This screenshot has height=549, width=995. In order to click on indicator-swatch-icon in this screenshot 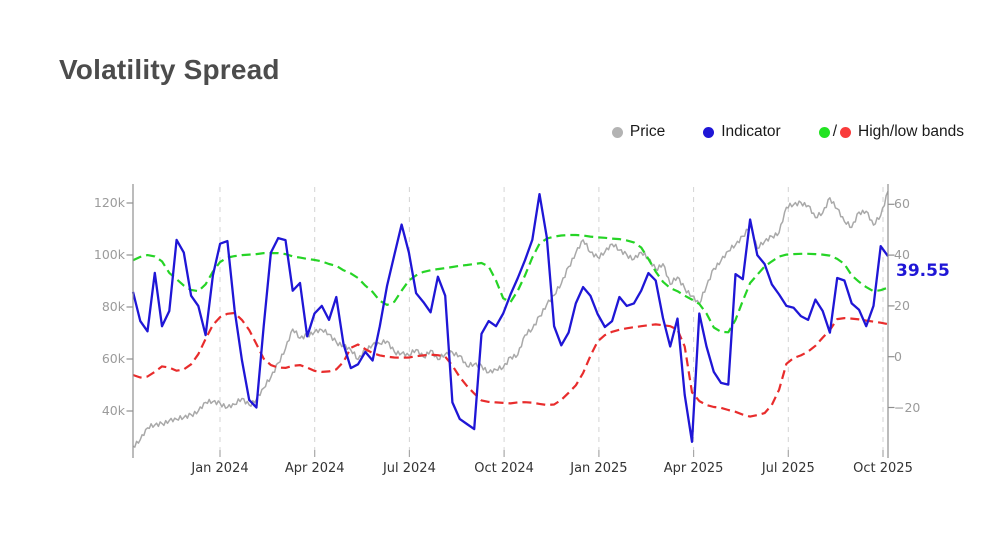, I will do `click(709, 132)`.